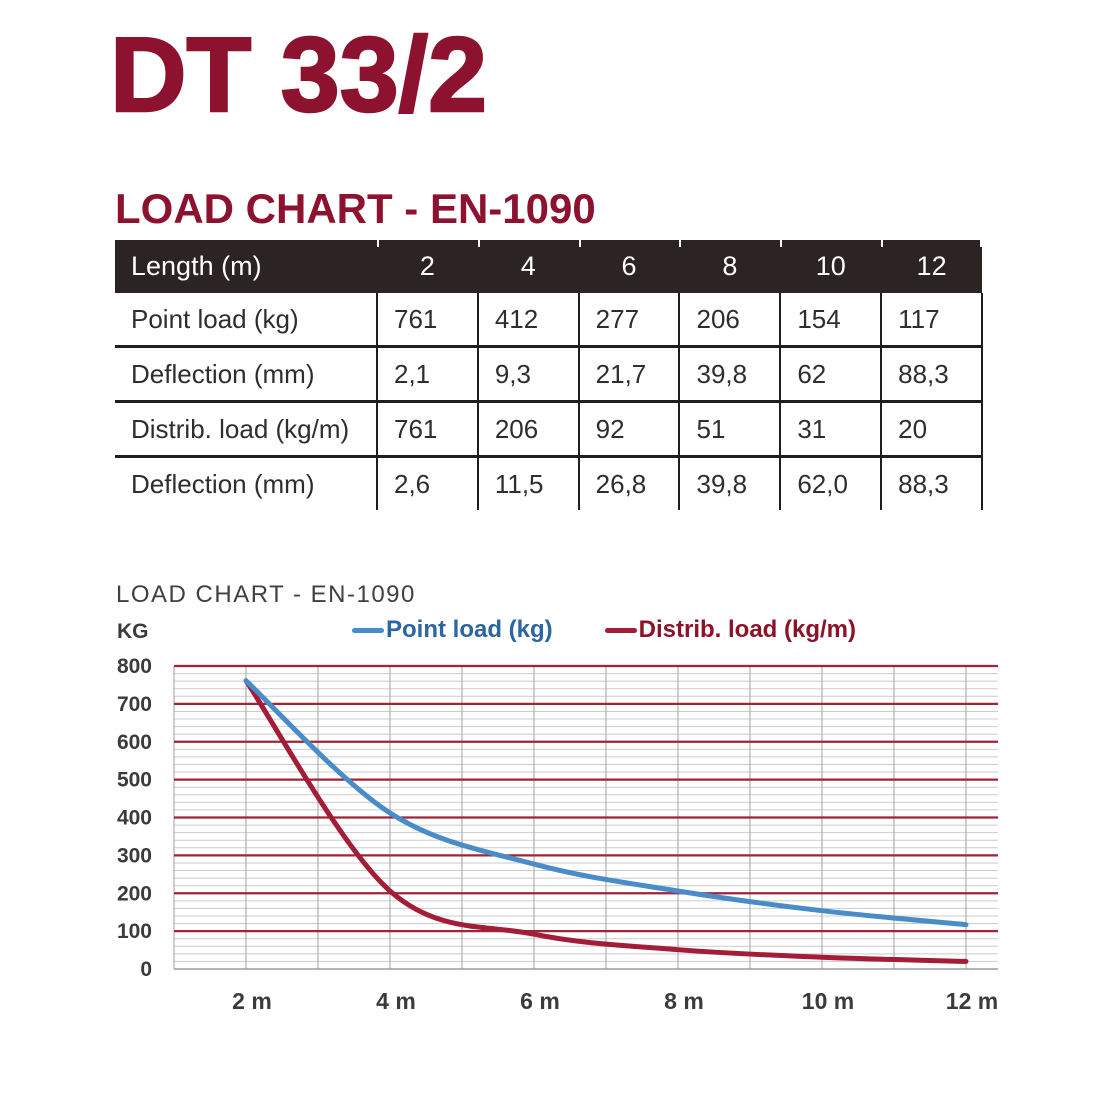 This screenshot has height=1100, width=1100. What do you see at coordinates (134, 893) in the screenshot?
I see `y-tick-label: 200` at bounding box center [134, 893].